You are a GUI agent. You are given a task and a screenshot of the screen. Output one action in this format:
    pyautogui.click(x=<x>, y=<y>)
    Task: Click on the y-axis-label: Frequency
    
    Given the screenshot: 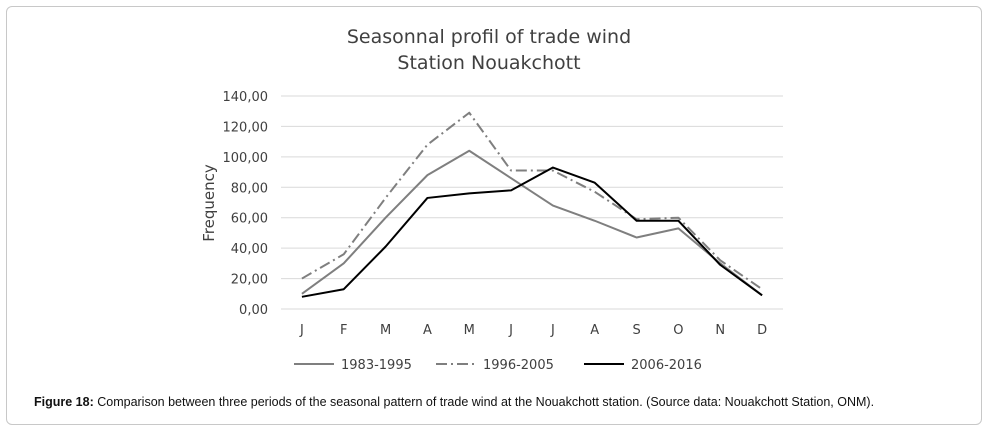 What is the action you would take?
    pyautogui.click(x=209, y=203)
    